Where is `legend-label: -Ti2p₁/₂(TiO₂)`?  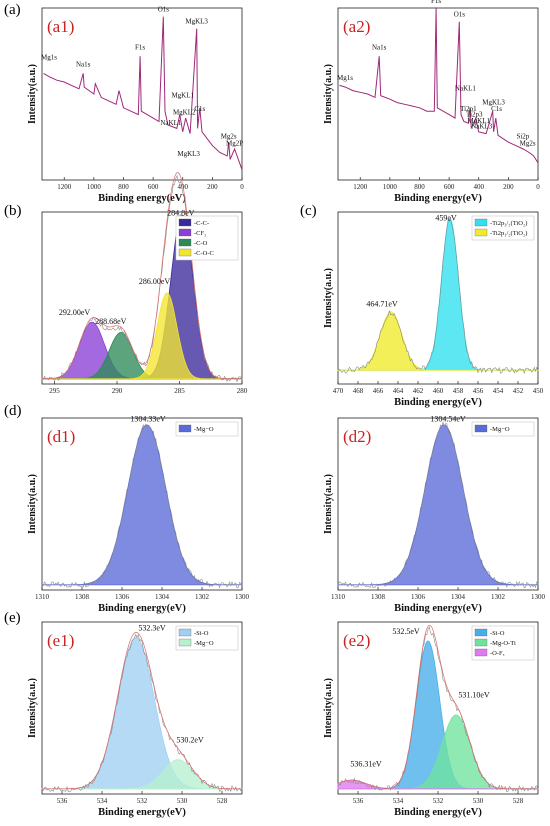 legend-label: -Ti2p₁/₂(TiO₂) is located at coordinates (508, 233).